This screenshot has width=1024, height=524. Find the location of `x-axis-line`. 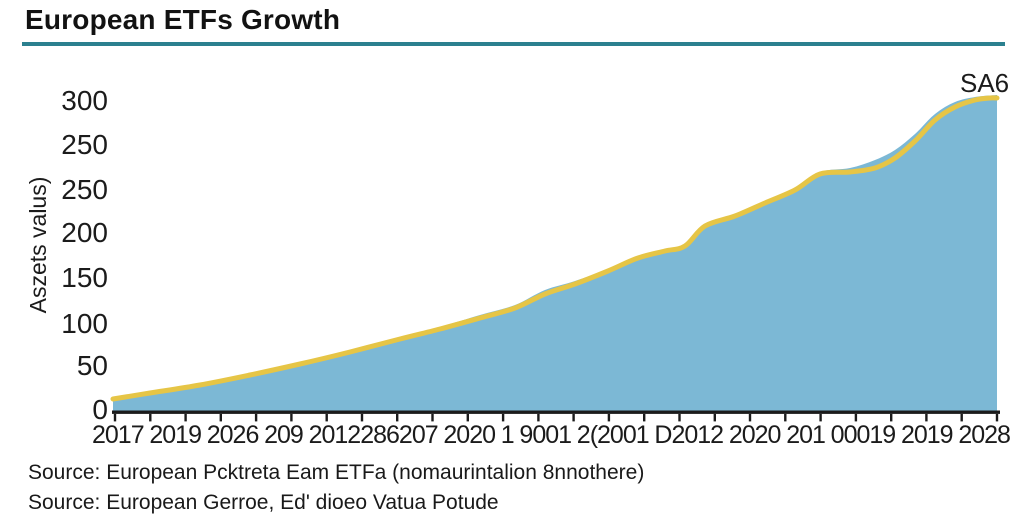

x-axis-line is located at coordinates (556, 412).